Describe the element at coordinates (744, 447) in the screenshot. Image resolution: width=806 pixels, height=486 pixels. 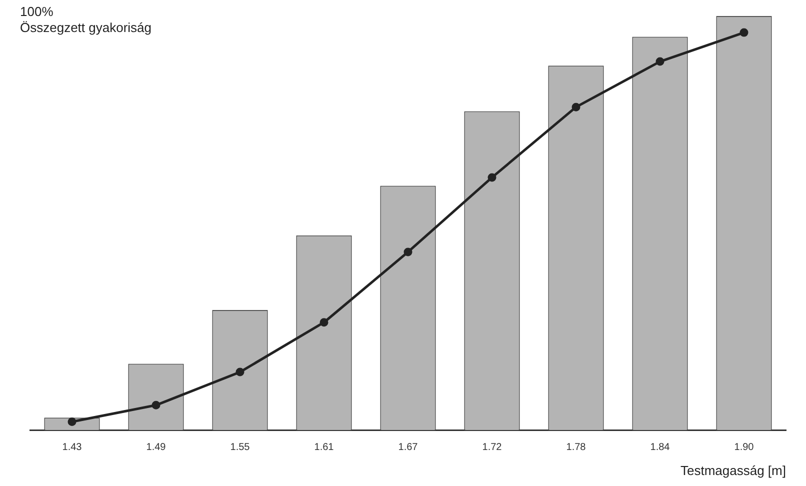
I see `x-tick-label: 1.90` at that location.